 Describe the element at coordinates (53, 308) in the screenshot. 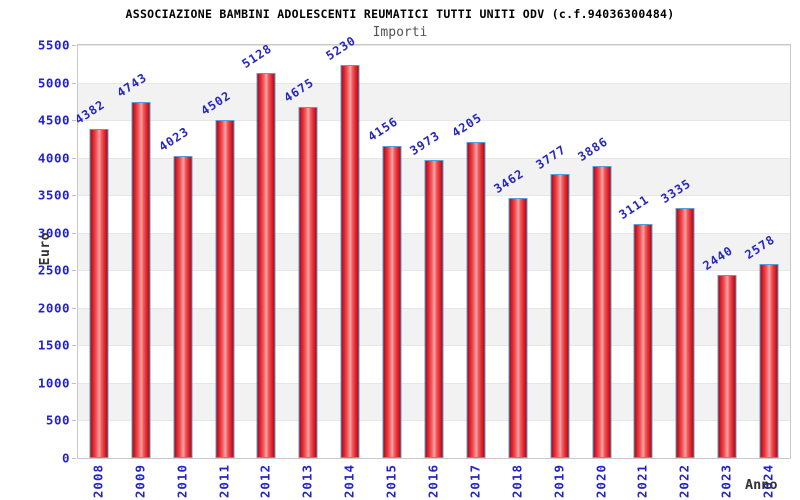

I see `y-tick-label: 2000` at that location.